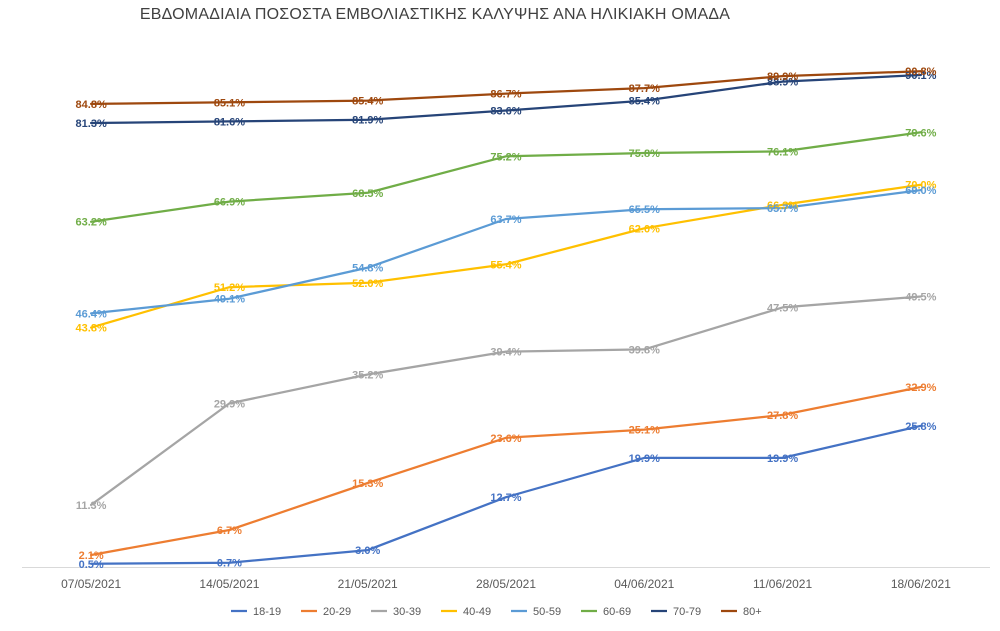 Image resolution: width=1000 pixels, height=631 pixels. I want to click on legend-label: 20-29, so click(337, 612).